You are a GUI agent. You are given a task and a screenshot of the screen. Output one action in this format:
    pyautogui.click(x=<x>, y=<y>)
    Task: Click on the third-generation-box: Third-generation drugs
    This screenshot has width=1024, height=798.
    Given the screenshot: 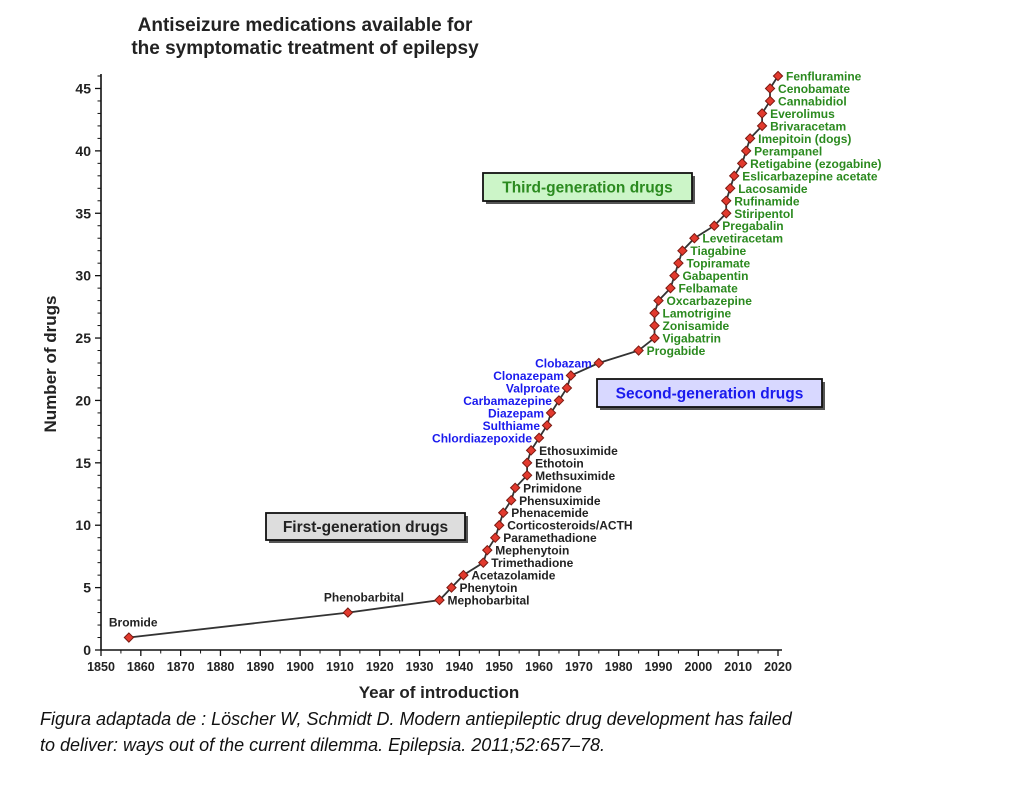 What is the action you would take?
    pyautogui.click(x=588, y=188)
    